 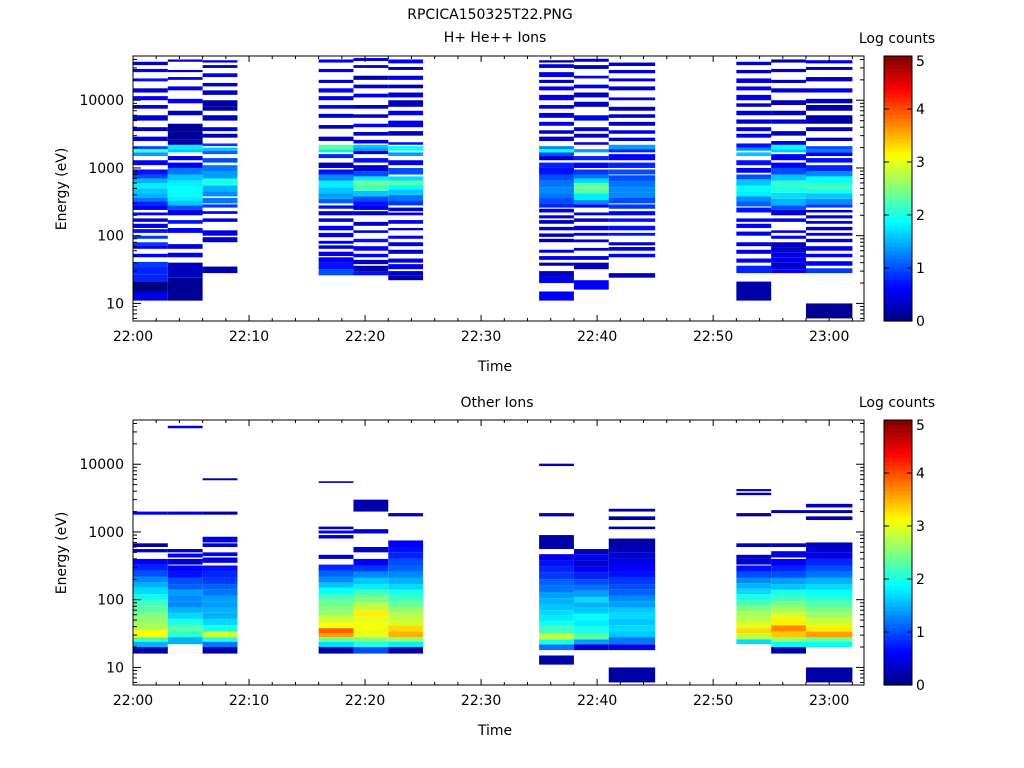 I want to click on figure-title: RPCICA150325T22.PNG, so click(x=489, y=15).